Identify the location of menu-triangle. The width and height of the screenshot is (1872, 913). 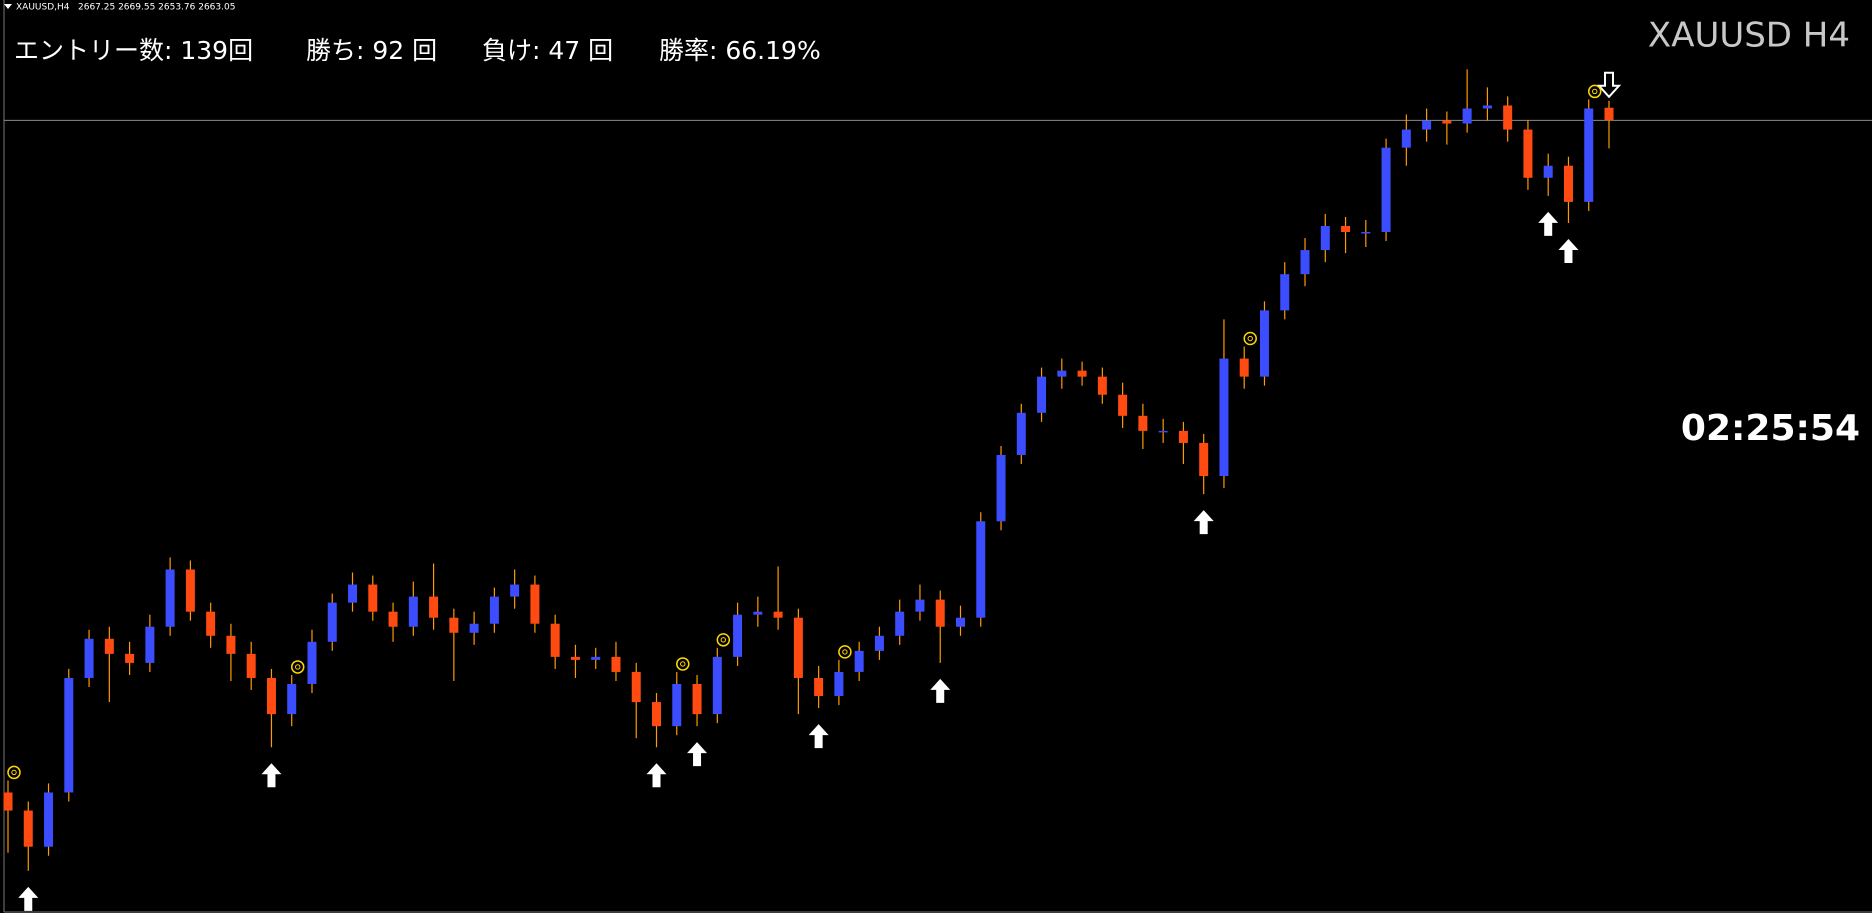
(8, 6).